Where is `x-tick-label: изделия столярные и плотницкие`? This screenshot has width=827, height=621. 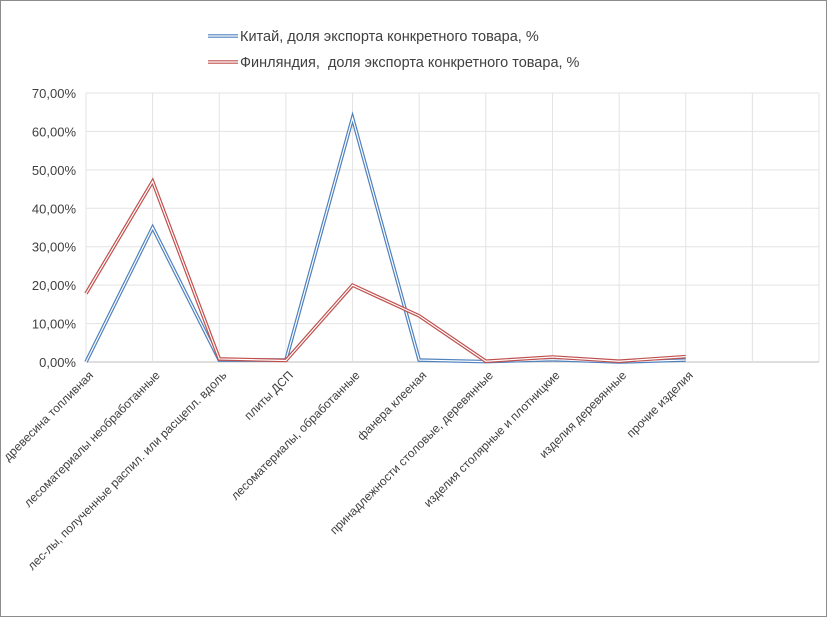
x-tick-label: изделия столярные и плотницкие is located at coordinates (492, 439).